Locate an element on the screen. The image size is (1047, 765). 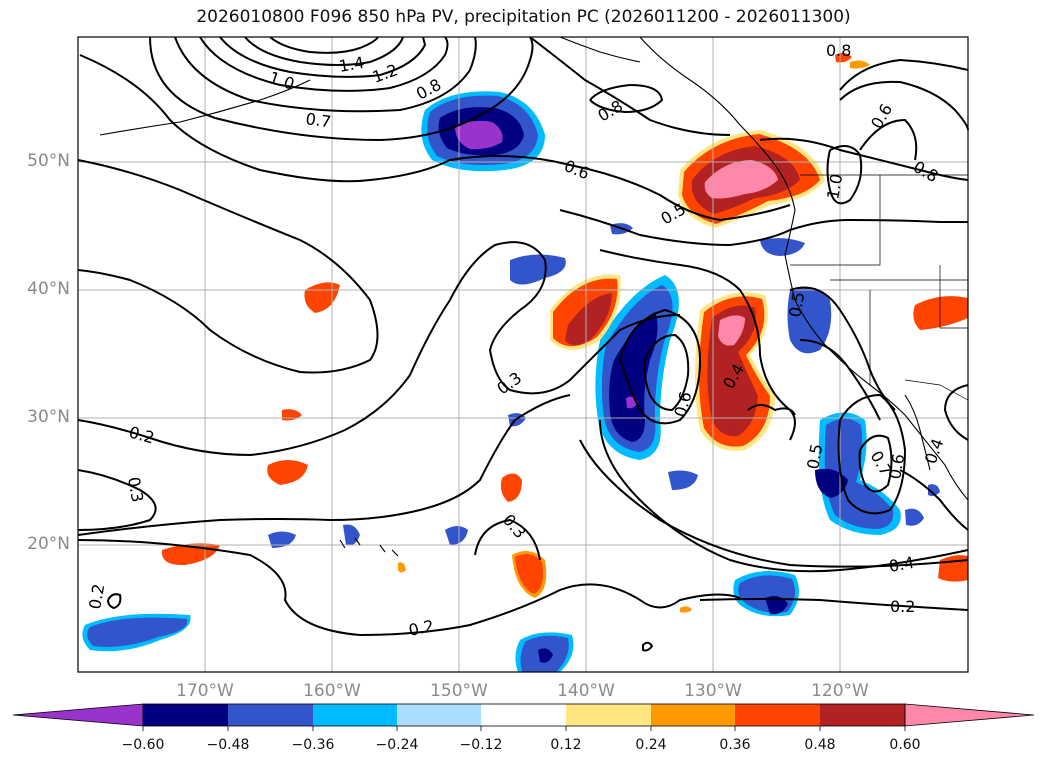
lon-label: 170°W is located at coordinates (205, 691).